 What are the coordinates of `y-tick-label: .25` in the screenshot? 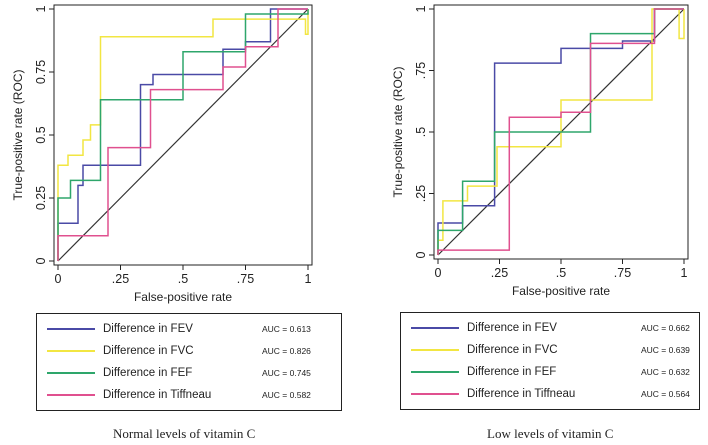 It's located at (421, 193).